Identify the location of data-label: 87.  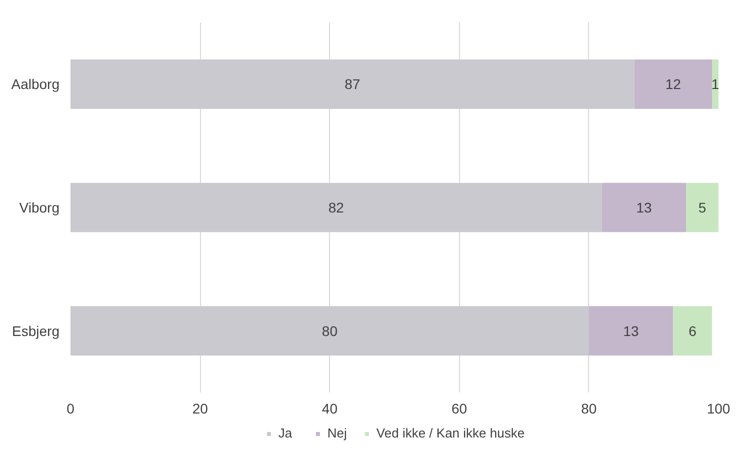
(352, 84).